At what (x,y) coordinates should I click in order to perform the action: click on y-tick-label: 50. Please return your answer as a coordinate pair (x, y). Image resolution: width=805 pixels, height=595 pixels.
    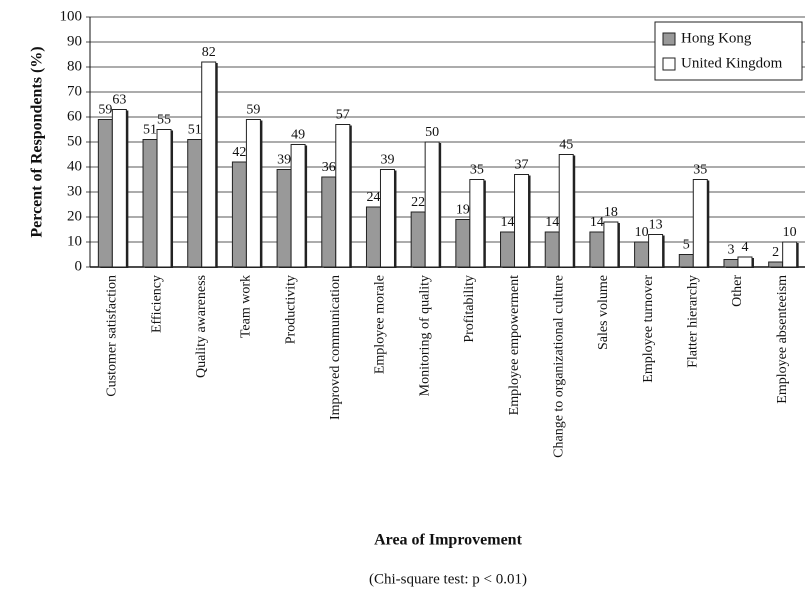
    Looking at the image, I should click on (74, 141).